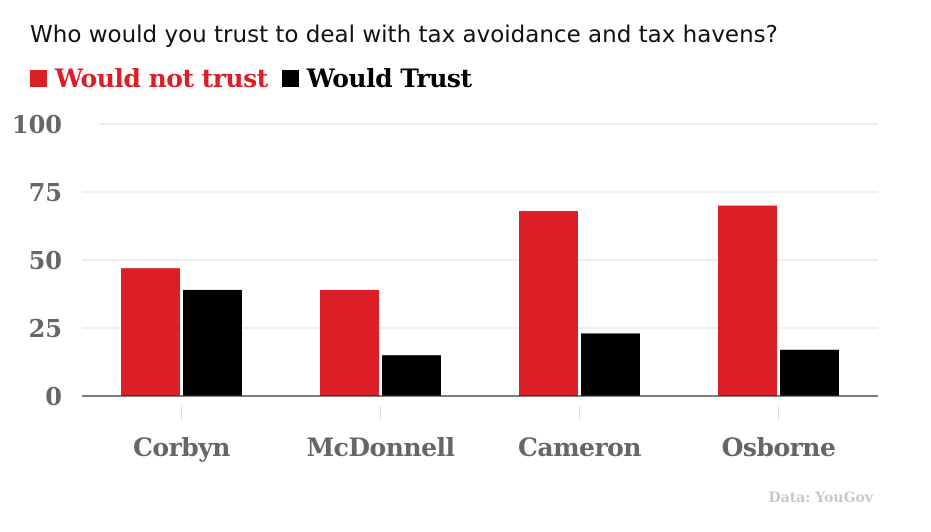 The width and height of the screenshot is (931, 532). I want to click on bar-would-not-trust-osborne, so click(747, 300).